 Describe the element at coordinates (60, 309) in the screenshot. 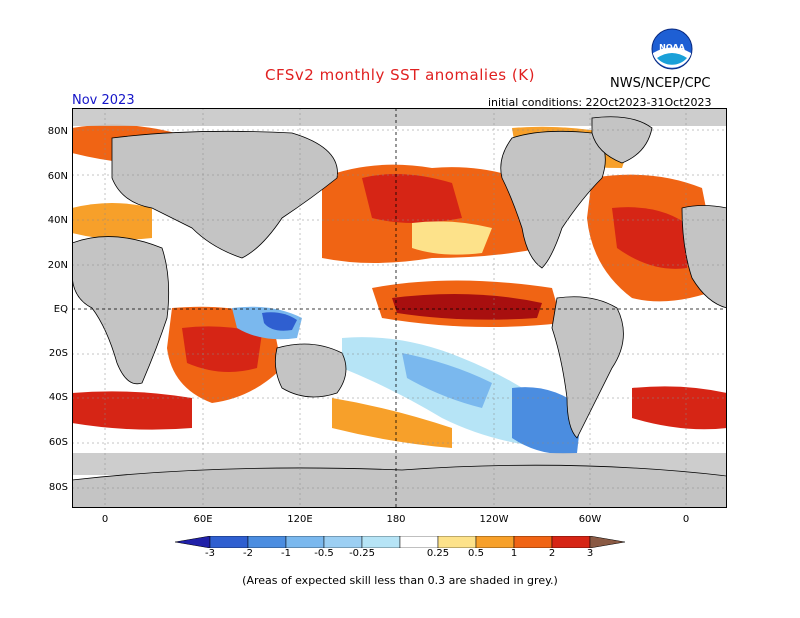

I see `lat-label-eq: EQ` at that location.